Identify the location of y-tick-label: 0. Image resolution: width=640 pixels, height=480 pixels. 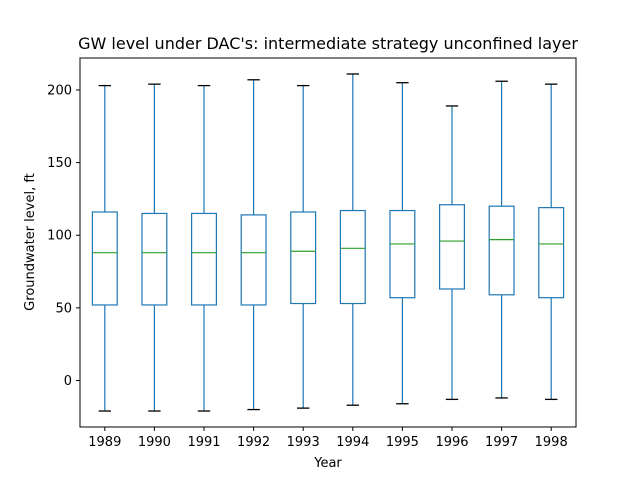
(68, 381).